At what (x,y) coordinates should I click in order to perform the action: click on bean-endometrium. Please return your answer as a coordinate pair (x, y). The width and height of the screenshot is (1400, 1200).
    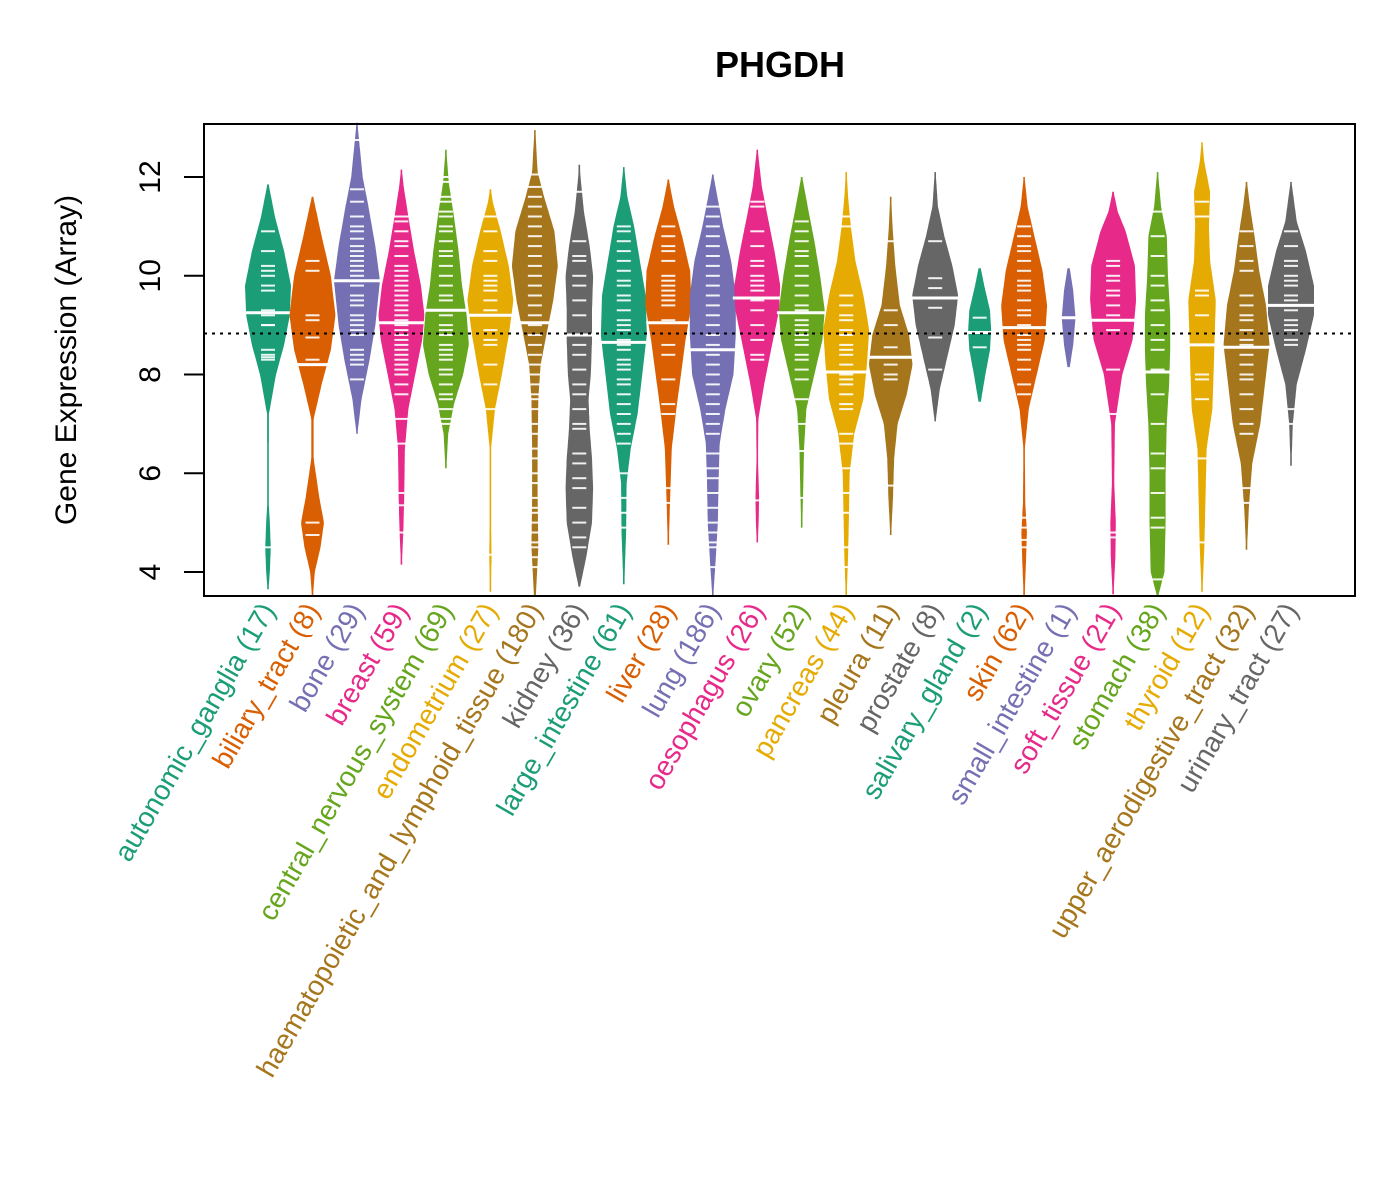
    Looking at the image, I should click on (490, 390).